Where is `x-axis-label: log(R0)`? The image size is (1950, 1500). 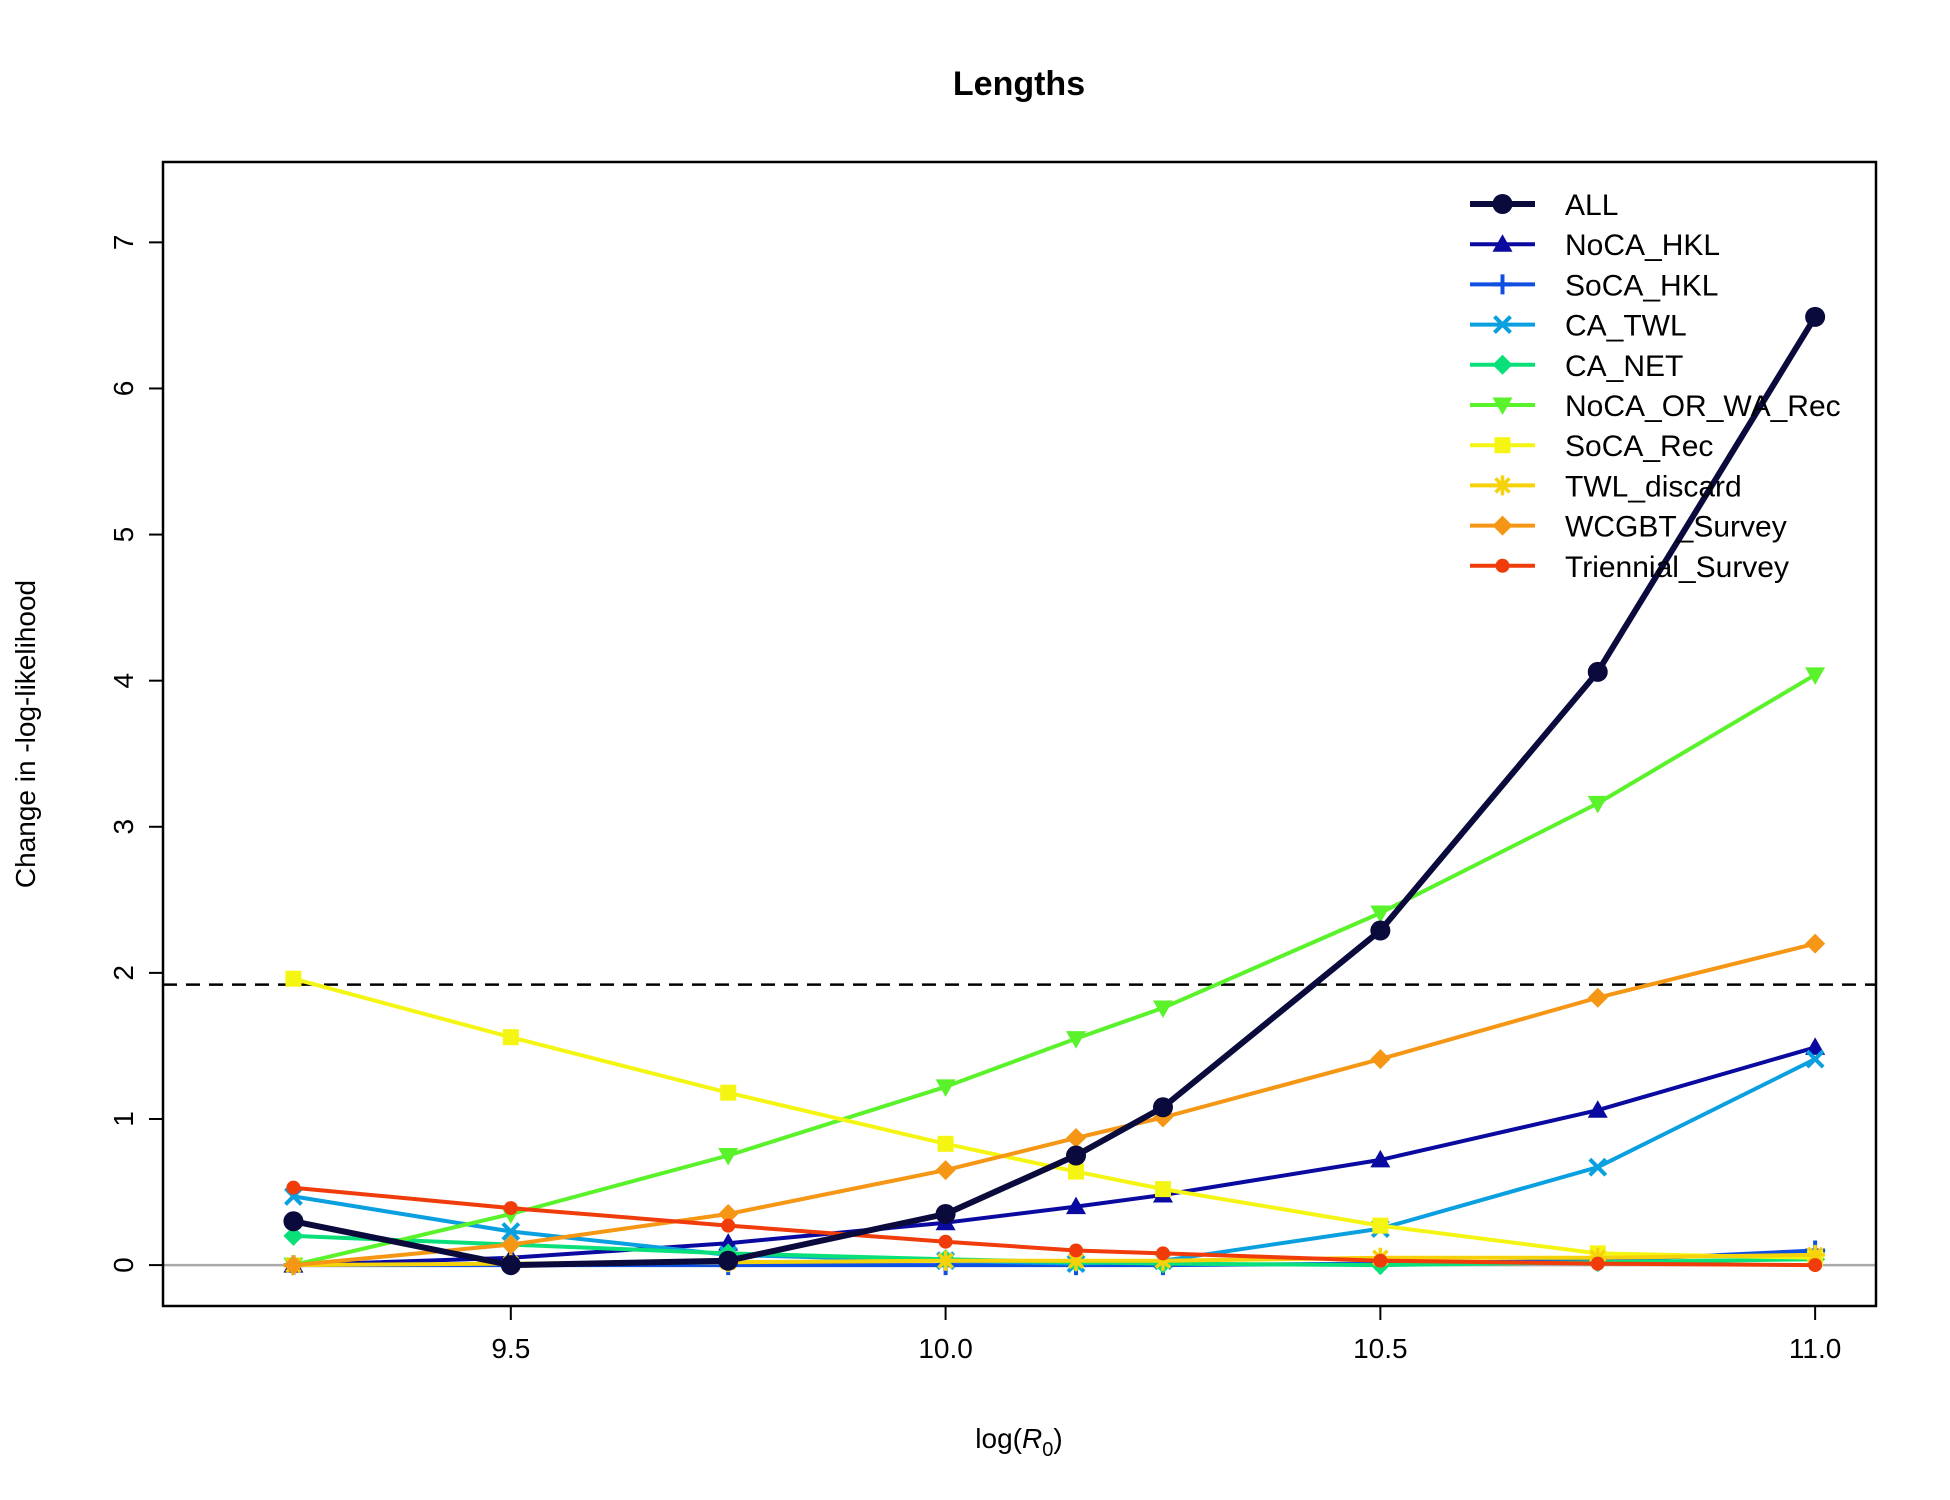
x-axis-label: log(R0) is located at coordinates (1018, 1442).